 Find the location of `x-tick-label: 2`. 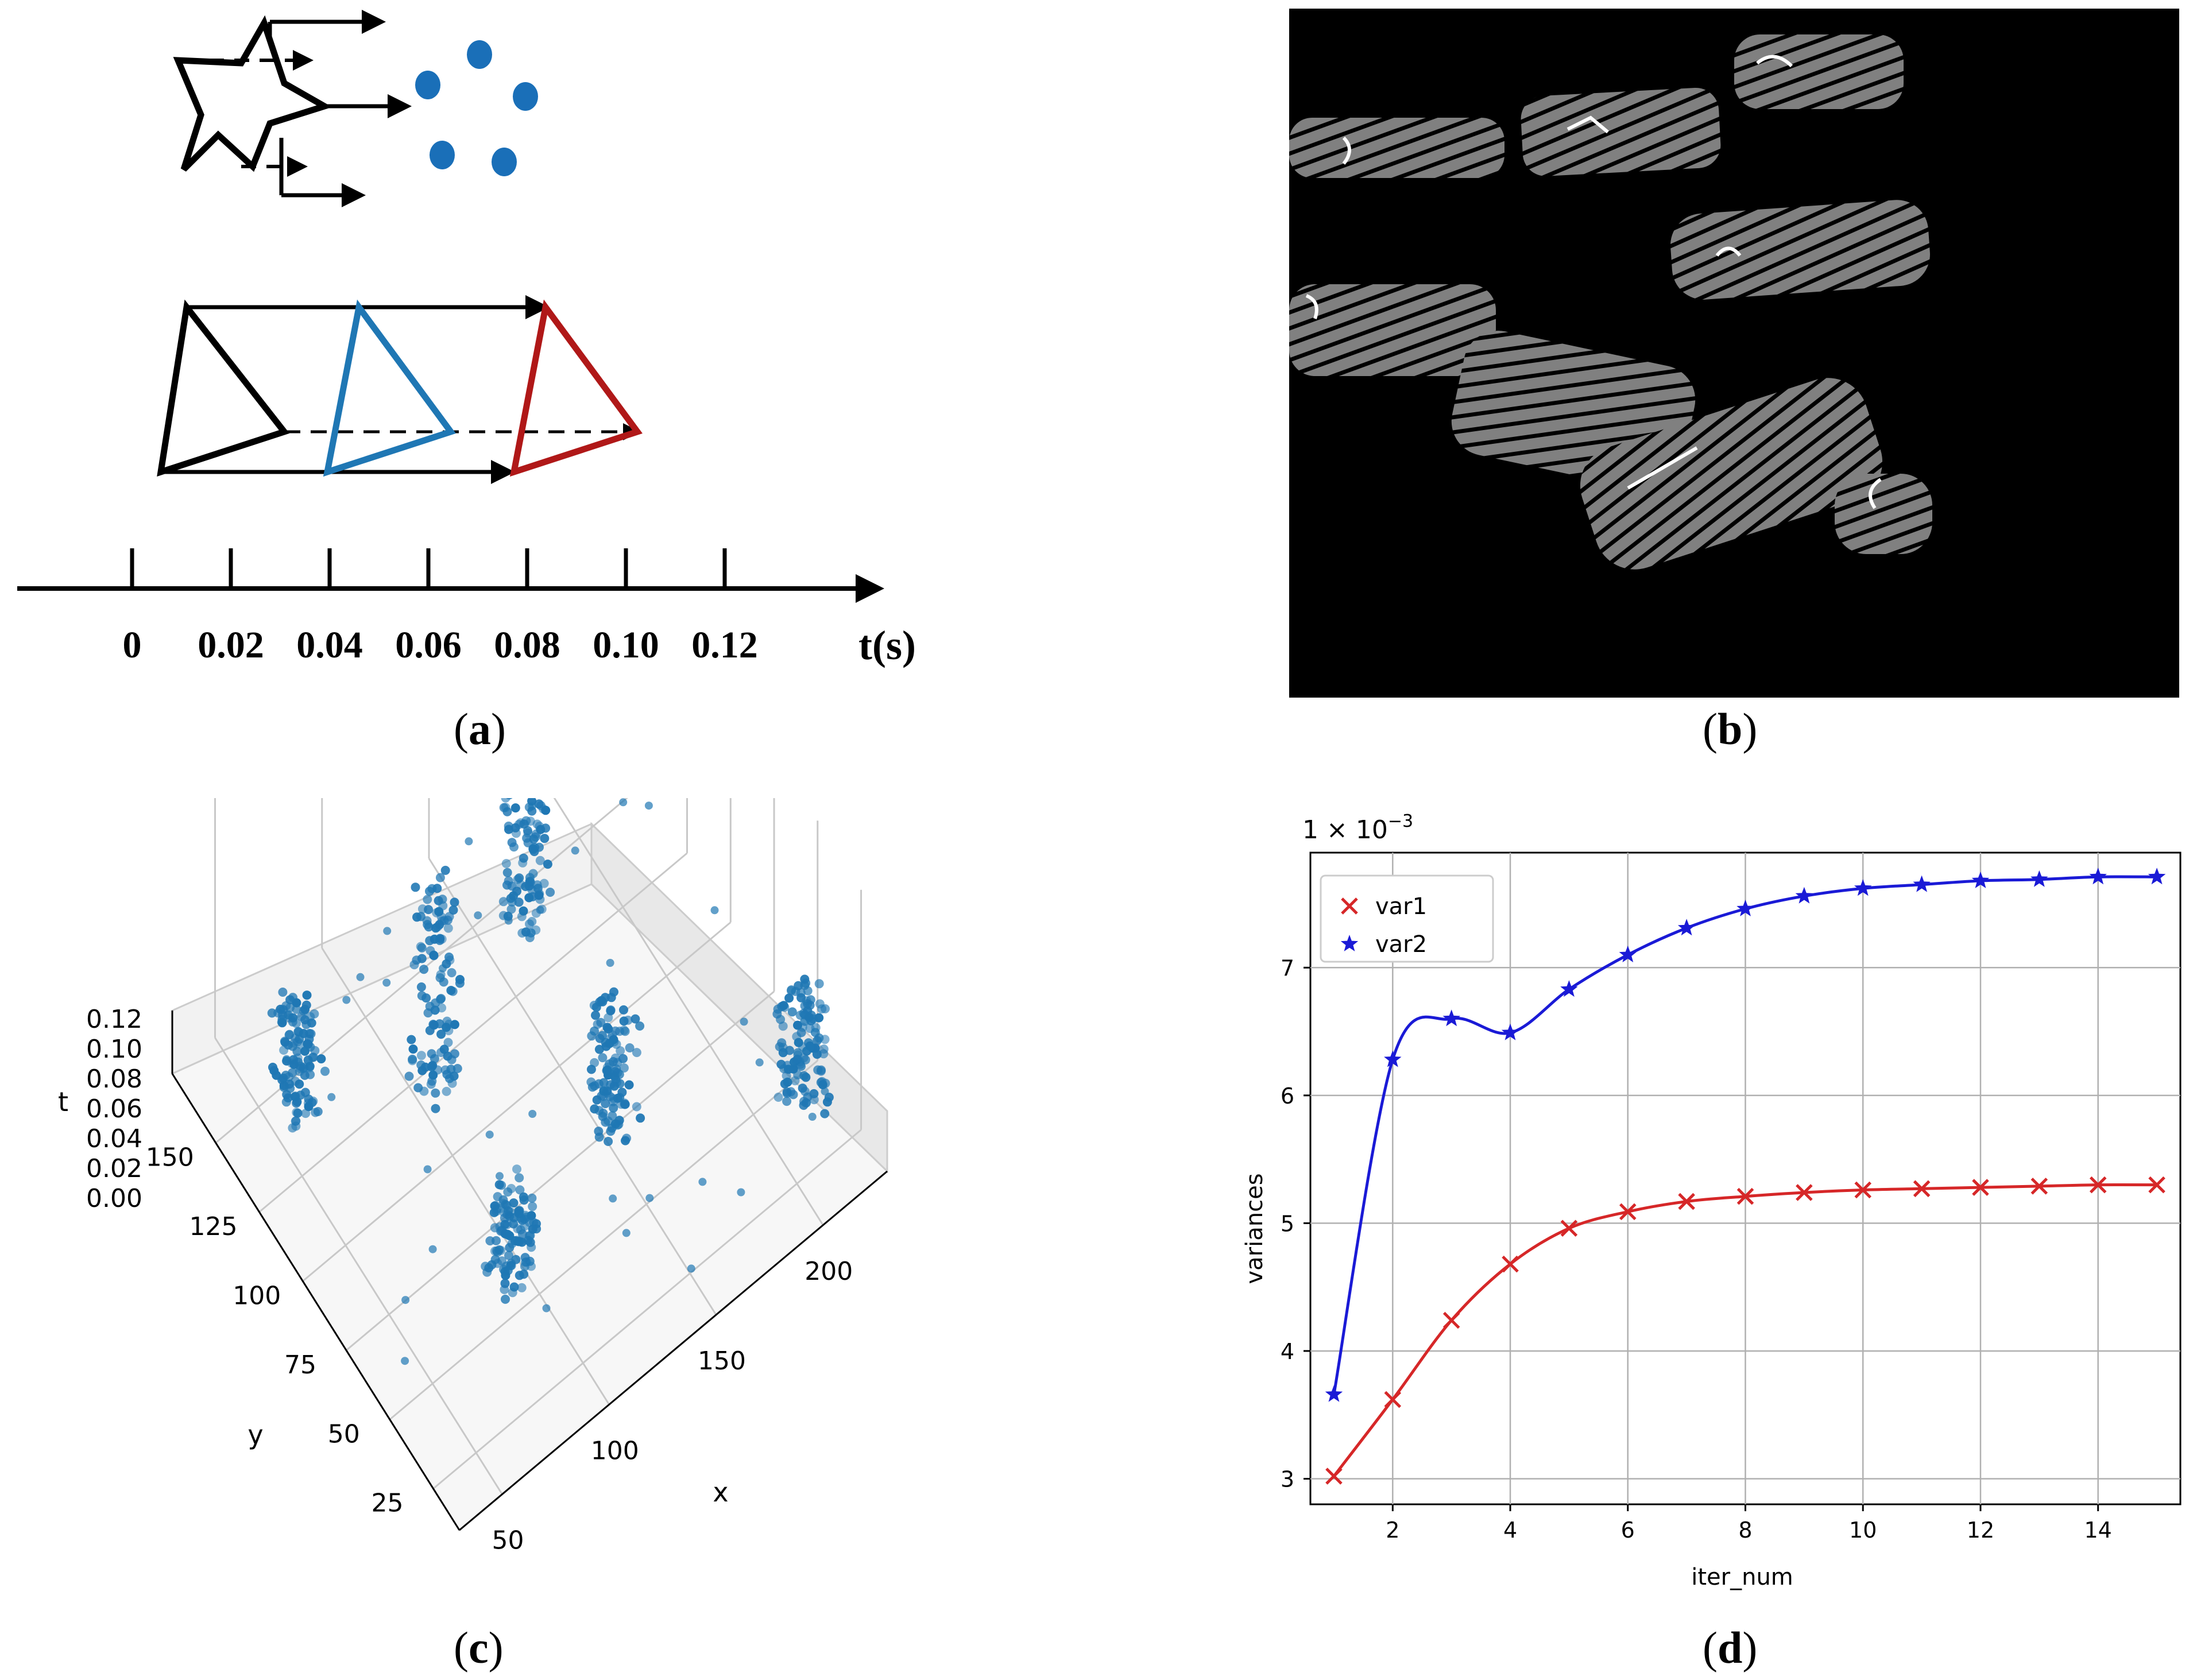

x-tick-label: 2 is located at coordinates (1392, 1530).